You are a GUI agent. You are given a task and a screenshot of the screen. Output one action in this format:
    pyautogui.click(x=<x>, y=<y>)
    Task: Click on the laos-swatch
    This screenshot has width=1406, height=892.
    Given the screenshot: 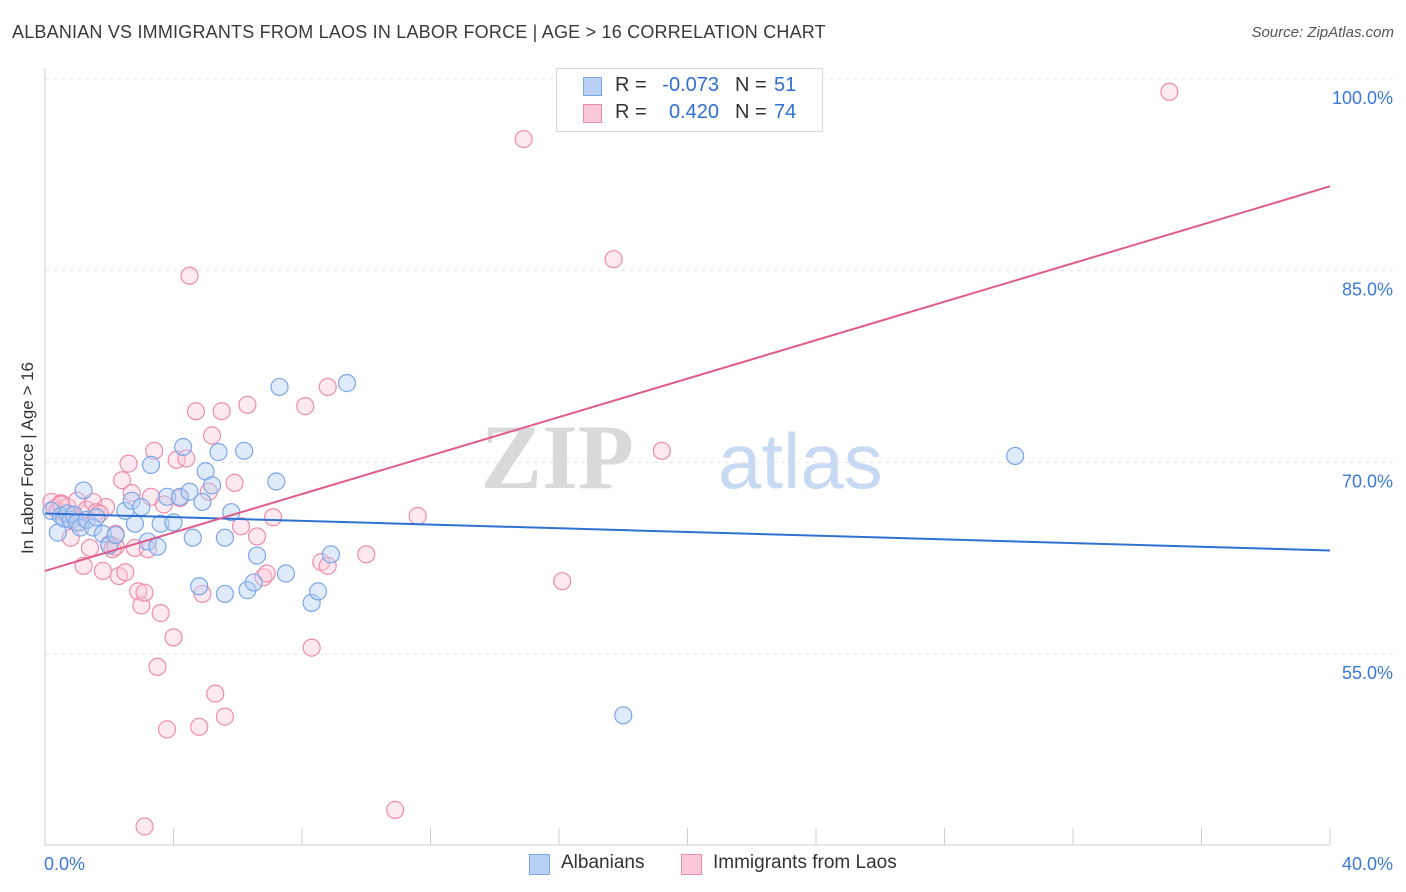 What is the action you would take?
    pyautogui.click(x=592, y=113)
    